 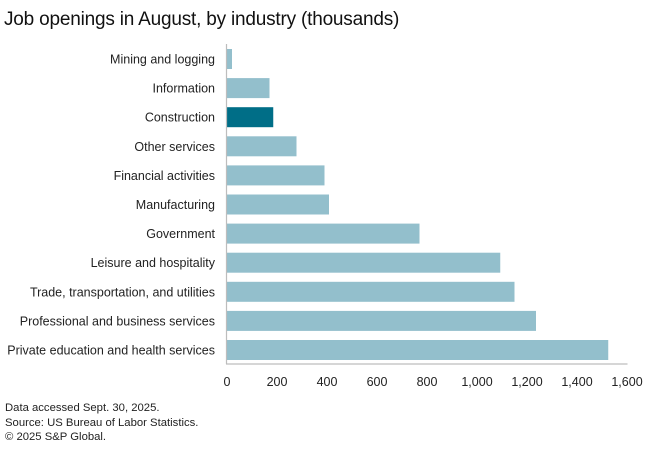 What do you see at coordinates (327, 382) in the screenshot?
I see `x-tick-label: 400` at bounding box center [327, 382].